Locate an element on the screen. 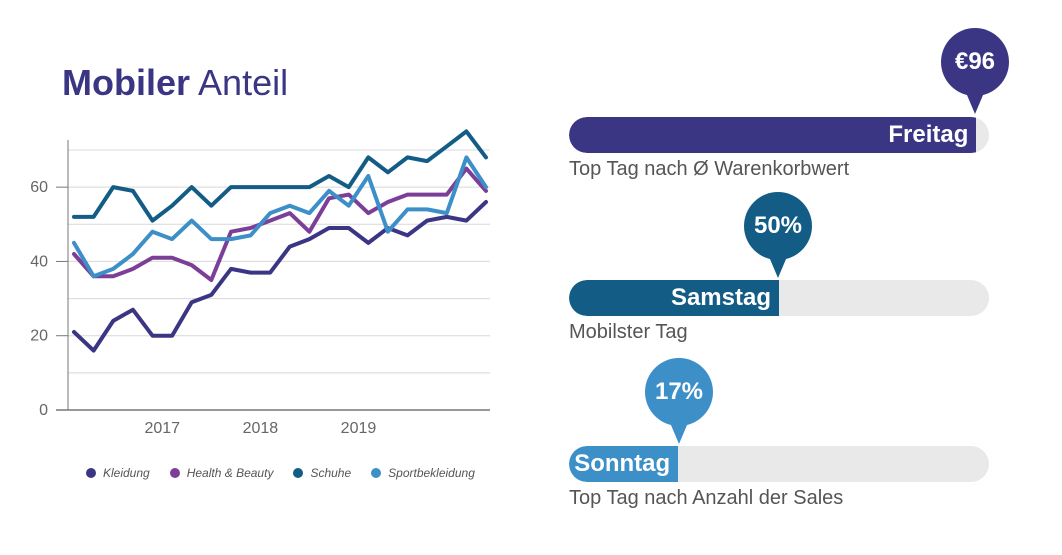 Image resolution: width=1062 pixels, height=555 pixels. legend-dot-sportbekleidung is located at coordinates (376, 473).